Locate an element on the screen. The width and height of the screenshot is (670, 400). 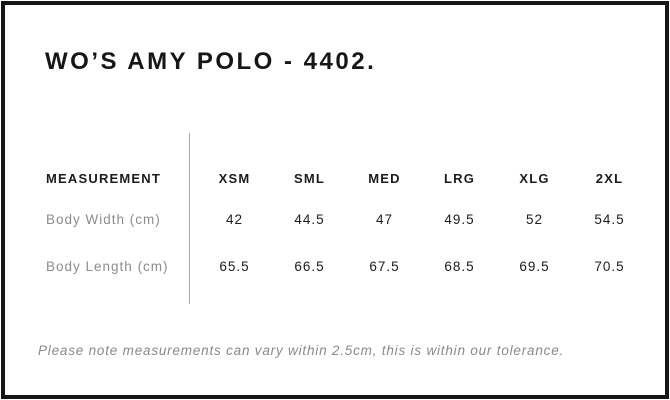
size-value: 52 is located at coordinates (534, 219).